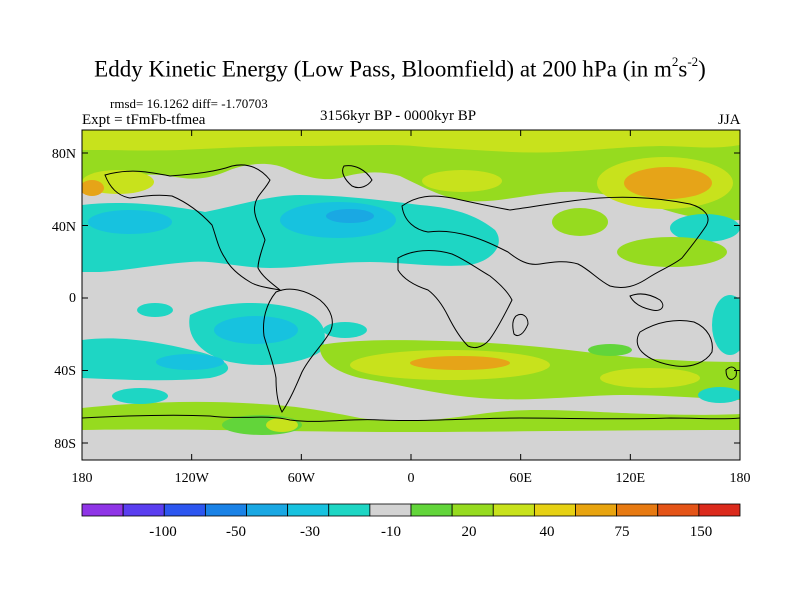 Image resolution: width=800 pixels, height=600 pixels. Describe the element at coordinates (155, 310) in the screenshot. I see `tropical-pacific-patch` at that location.